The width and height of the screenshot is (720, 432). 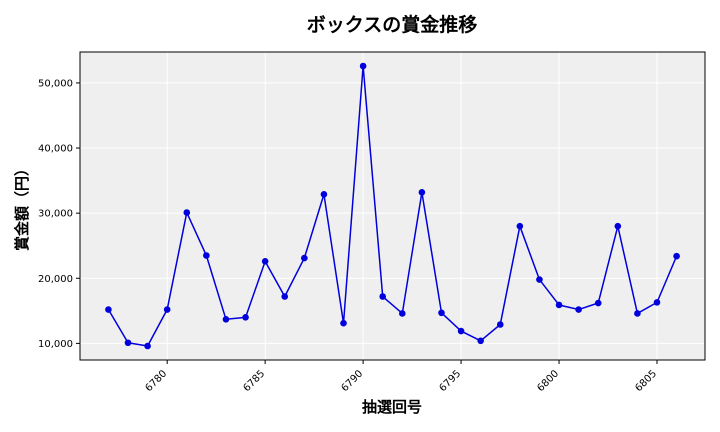 What do you see at coordinates (55, 149) in the screenshot?
I see `y-tick-label: 40,000` at bounding box center [55, 149].